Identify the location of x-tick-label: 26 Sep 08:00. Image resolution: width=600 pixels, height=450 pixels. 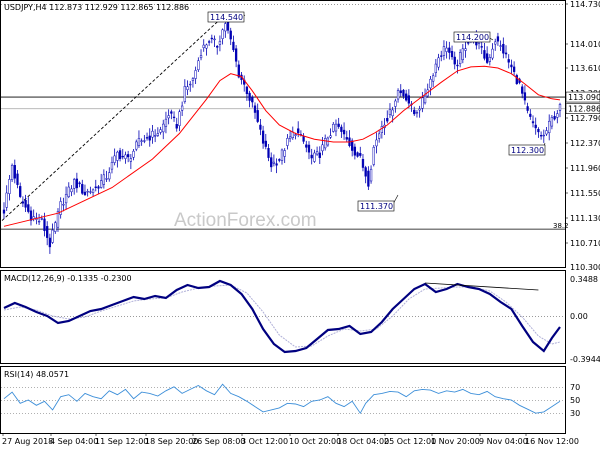
(218, 441).